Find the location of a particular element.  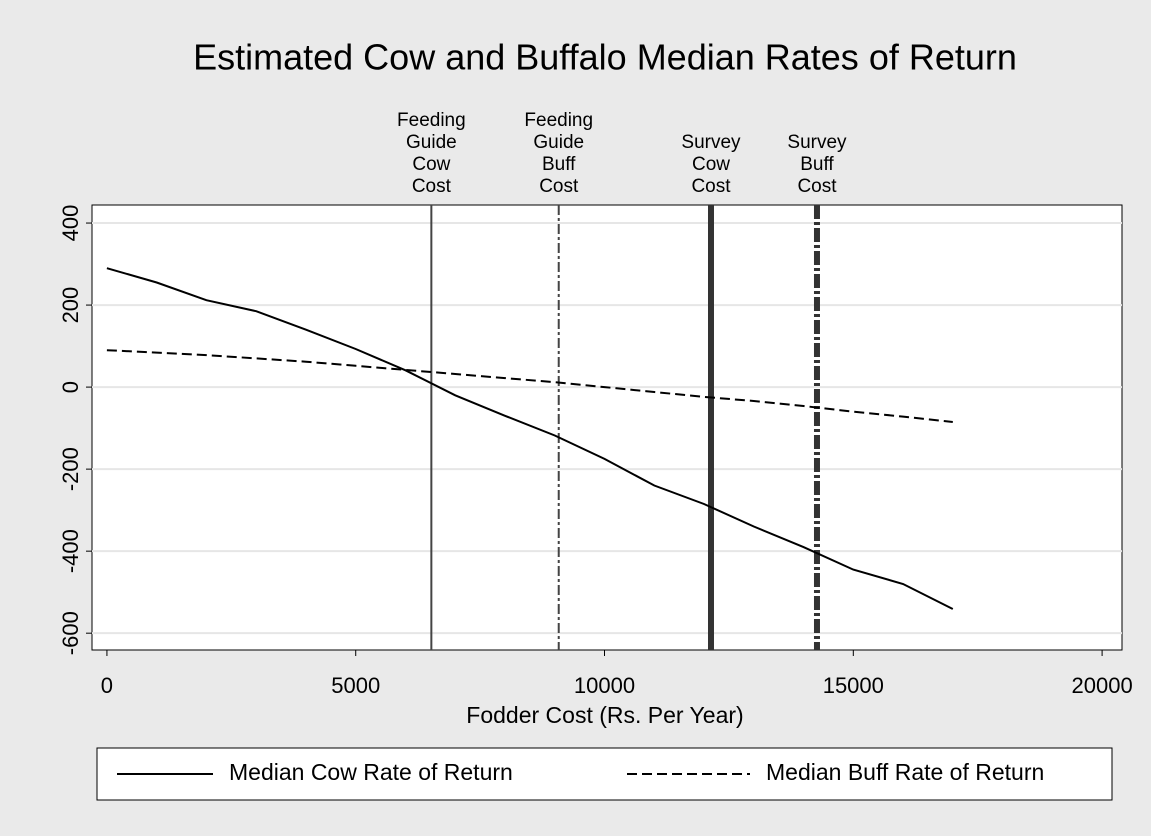

x-axis-label: Fodder Cost (Rs. Per Year) is located at coordinates (604, 715).